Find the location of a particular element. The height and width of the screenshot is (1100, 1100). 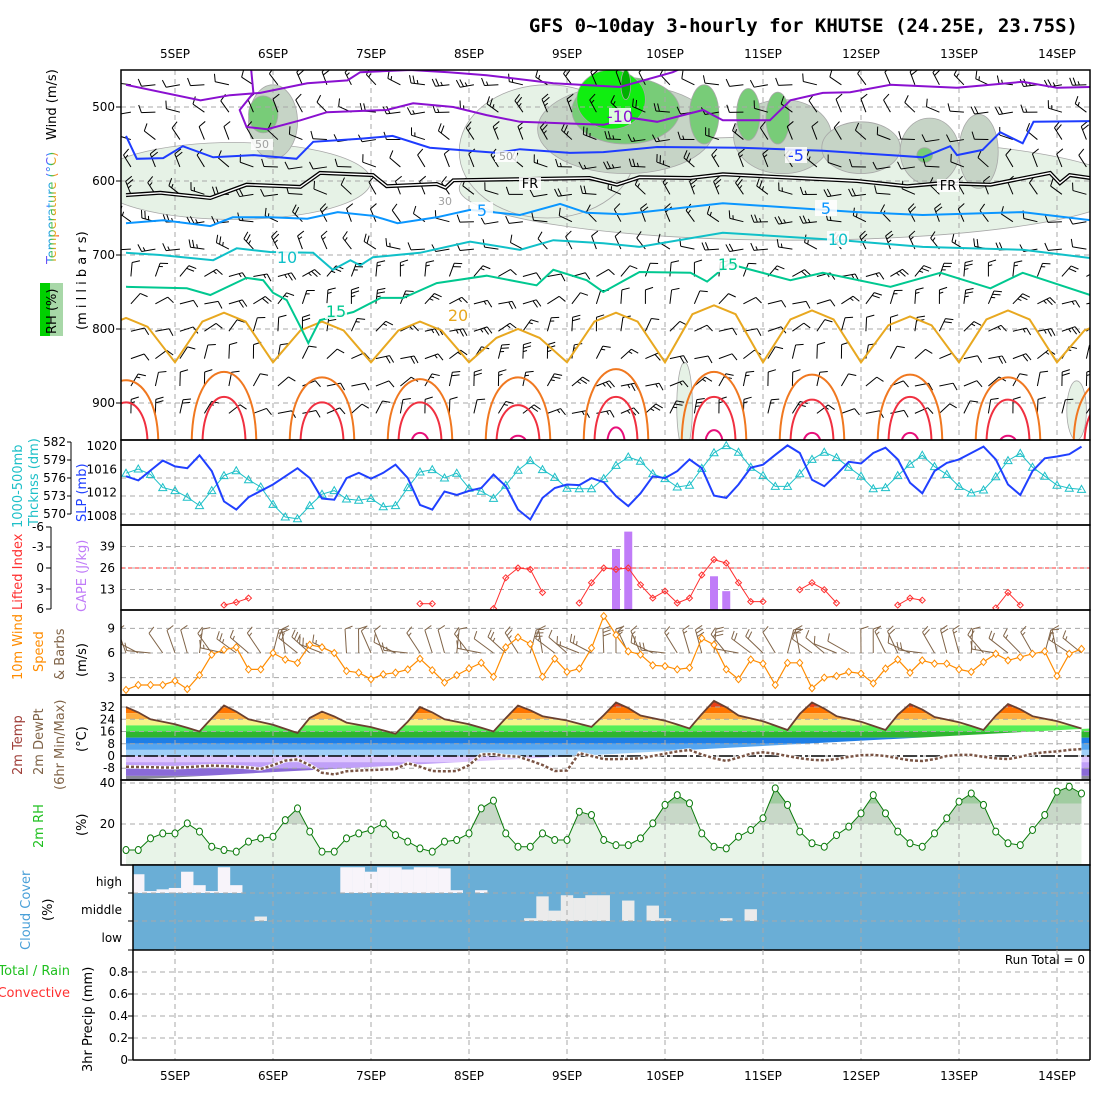

tick-label: 800 is located at coordinates (103, 329).